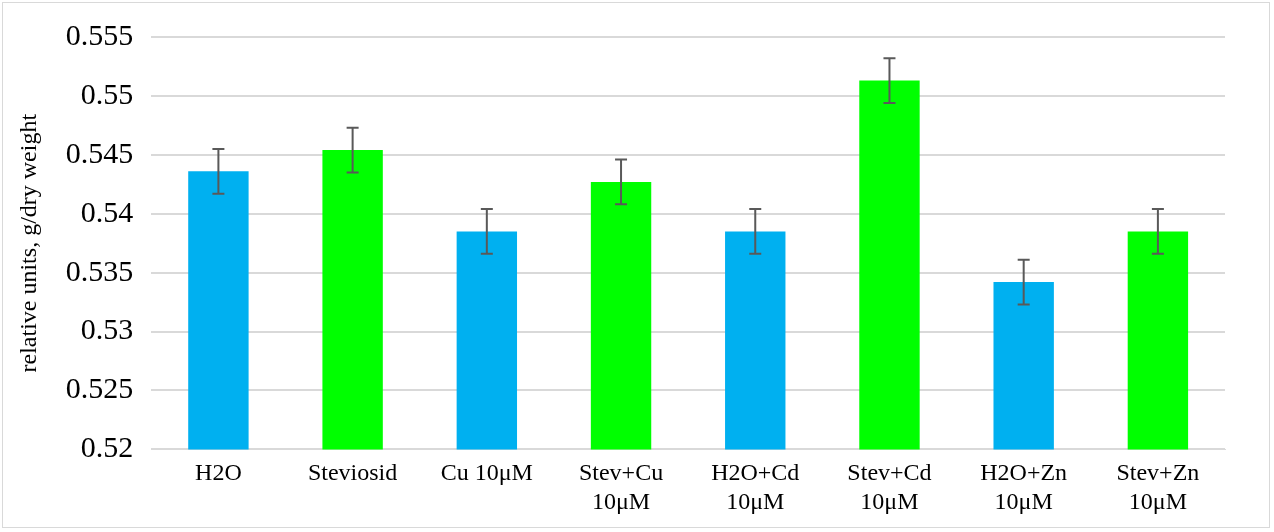 This screenshot has height=532, width=1274. Describe the element at coordinates (107, 93) in the screenshot. I see `y-tick-label: 0.55` at that location.